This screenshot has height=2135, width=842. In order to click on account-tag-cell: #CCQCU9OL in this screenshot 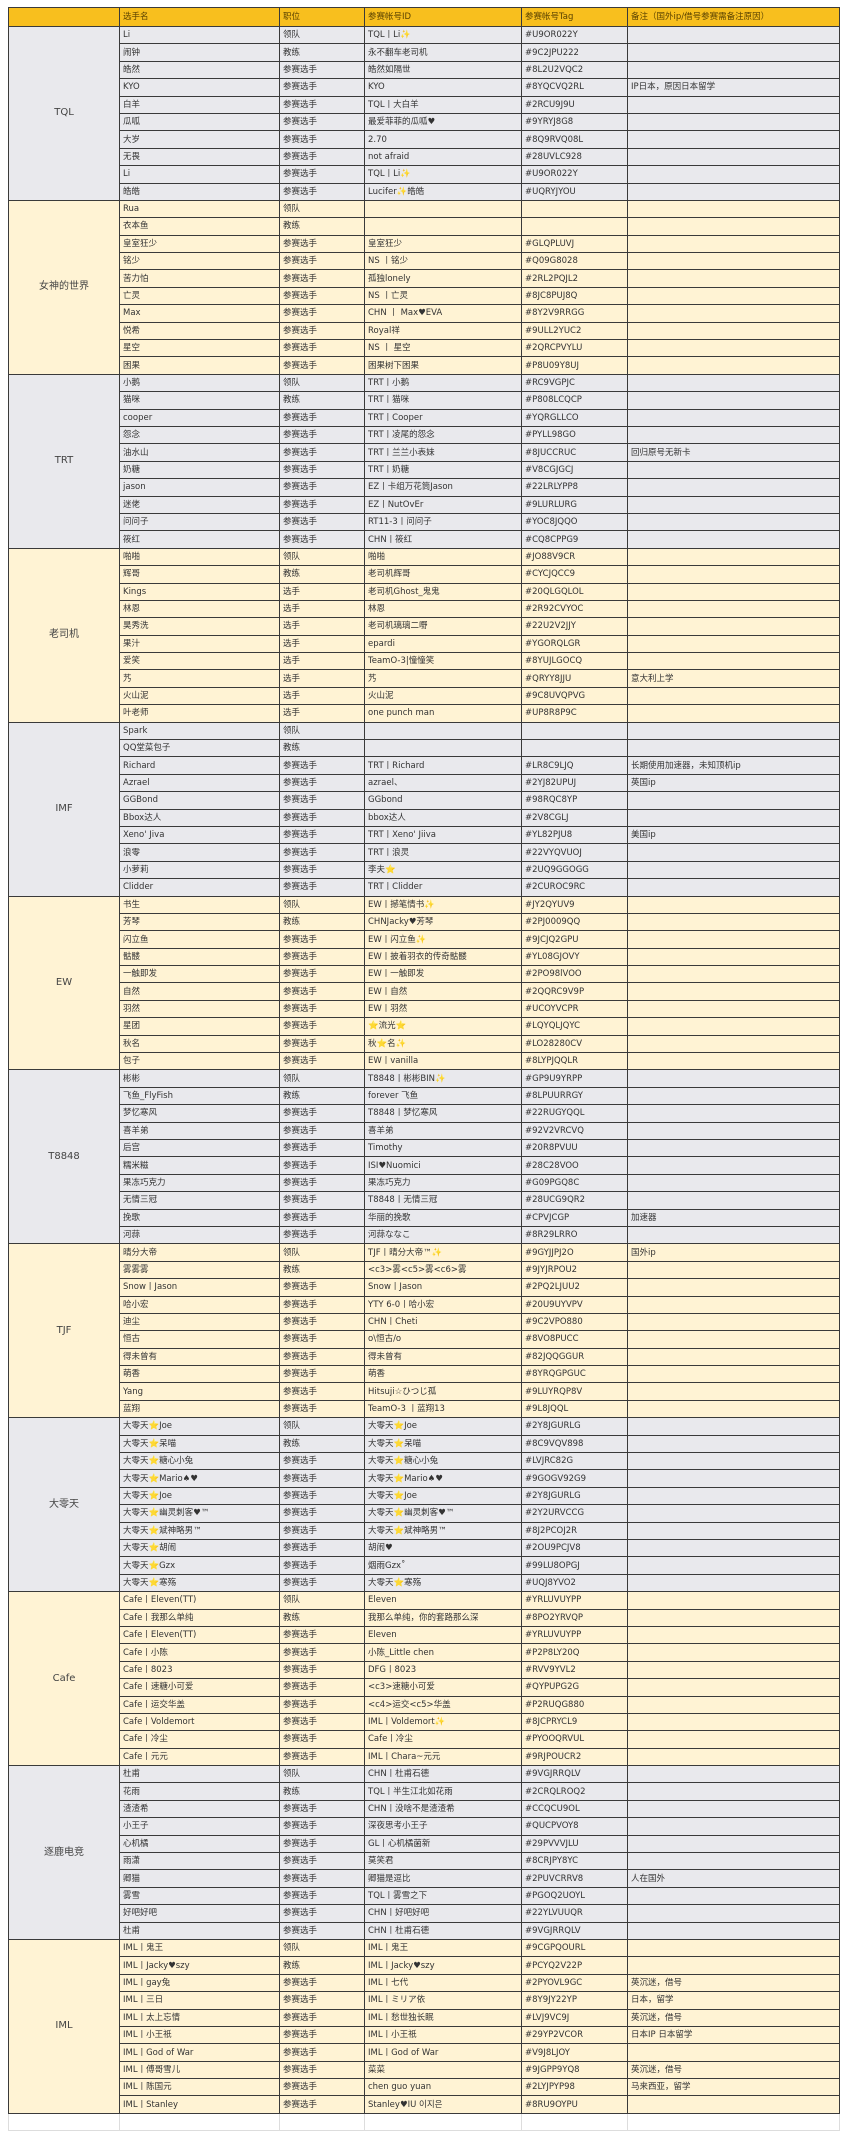, I will do `click(574, 1809)`.